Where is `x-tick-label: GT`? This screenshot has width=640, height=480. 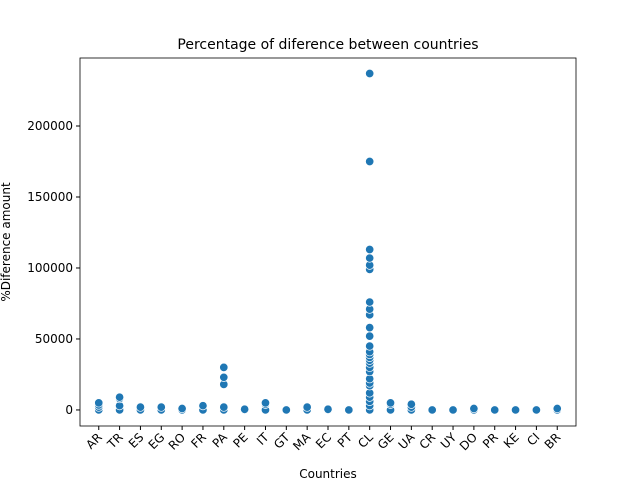
x-tick-label: GT is located at coordinates (282, 441).